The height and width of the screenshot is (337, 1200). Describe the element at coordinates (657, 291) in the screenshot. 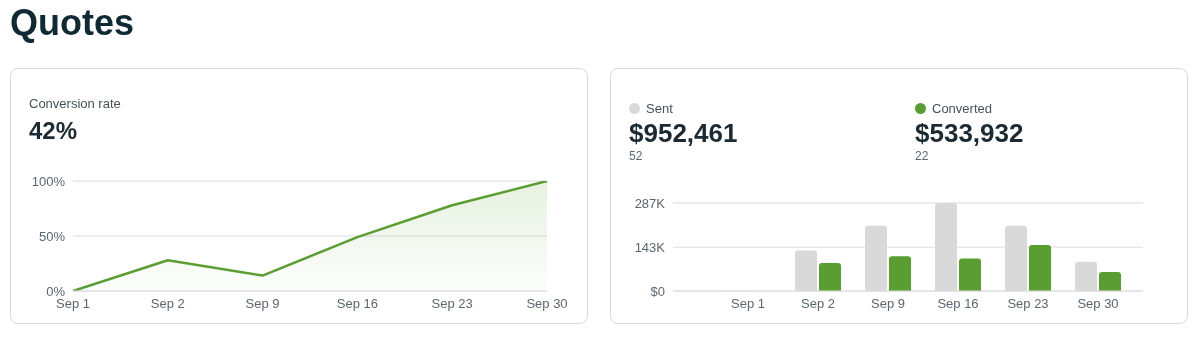

I see `y-tick-label: $0` at that location.